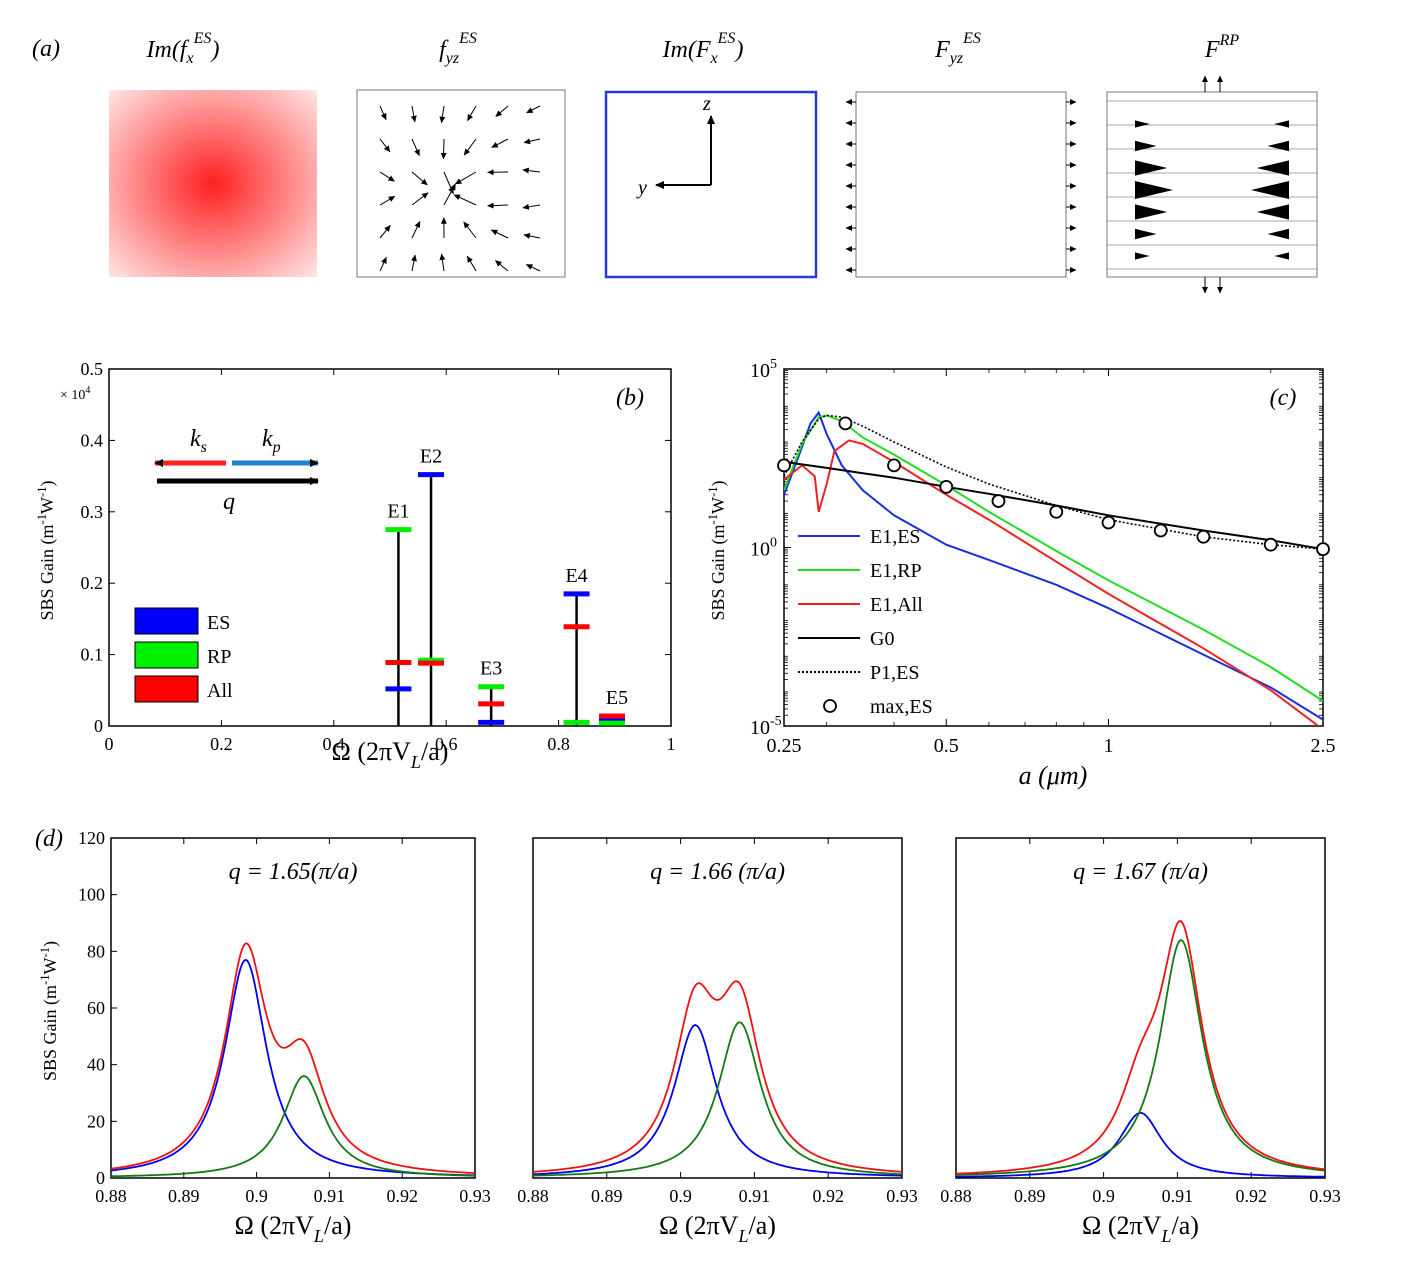 Image resolution: width=1413 pixels, height=1270 pixels. I want to click on legend-swatch-rp, so click(166, 655).